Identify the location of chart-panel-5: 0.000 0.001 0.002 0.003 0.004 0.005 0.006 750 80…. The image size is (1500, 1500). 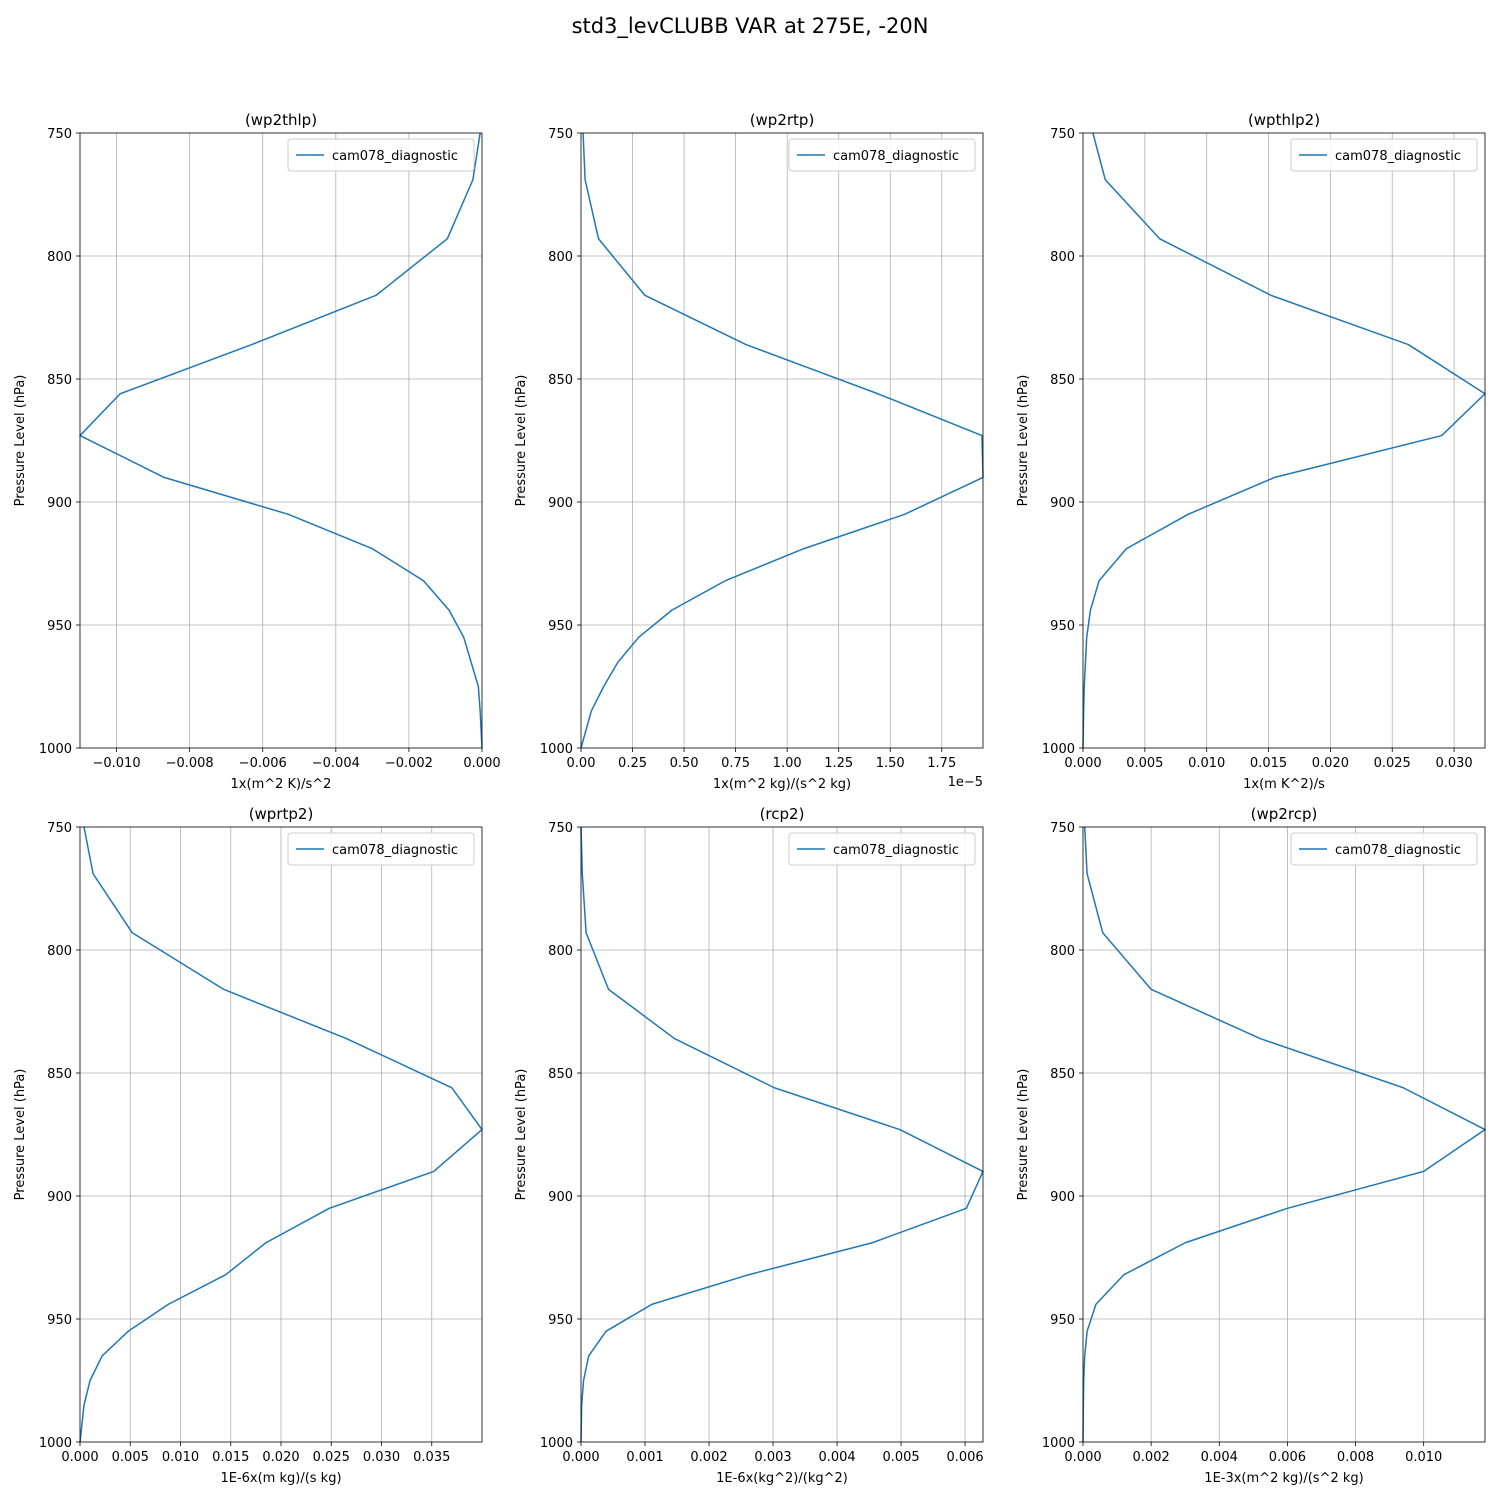
(749, 1145).